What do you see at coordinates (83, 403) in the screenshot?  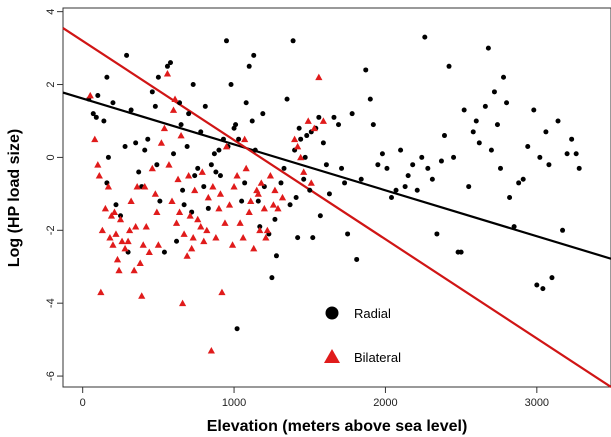 I see `x-tick-label: 0` at bounding box center [83, 403].